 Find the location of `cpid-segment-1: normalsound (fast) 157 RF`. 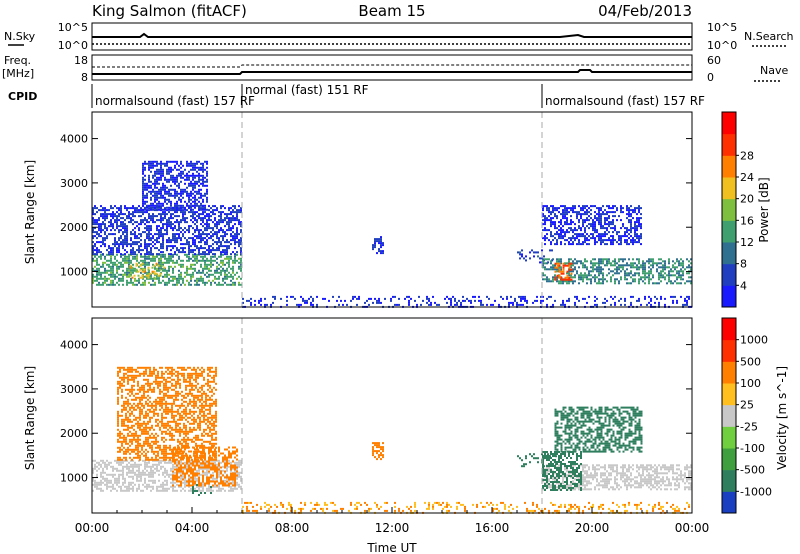

cpid-segment-1: normalsound (fast) 157 RF is located at coordinates (175, 101).